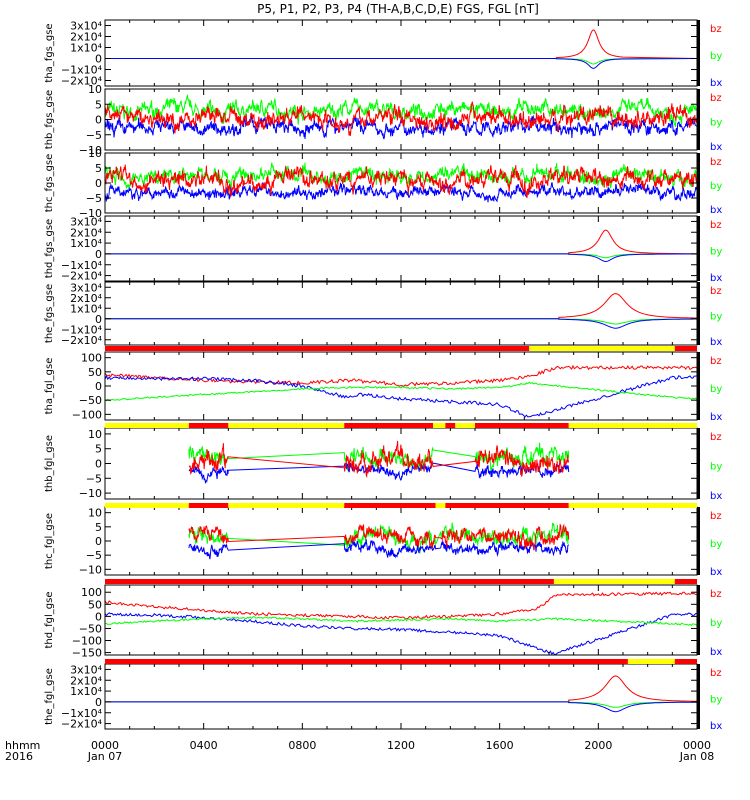 This screenshot has width=750, height=800. What do you see at coordinates (716, 437) in the screenshot?
I see `thb_fgl_gse-legend-bz: bz` at bounding box center [716, 437].